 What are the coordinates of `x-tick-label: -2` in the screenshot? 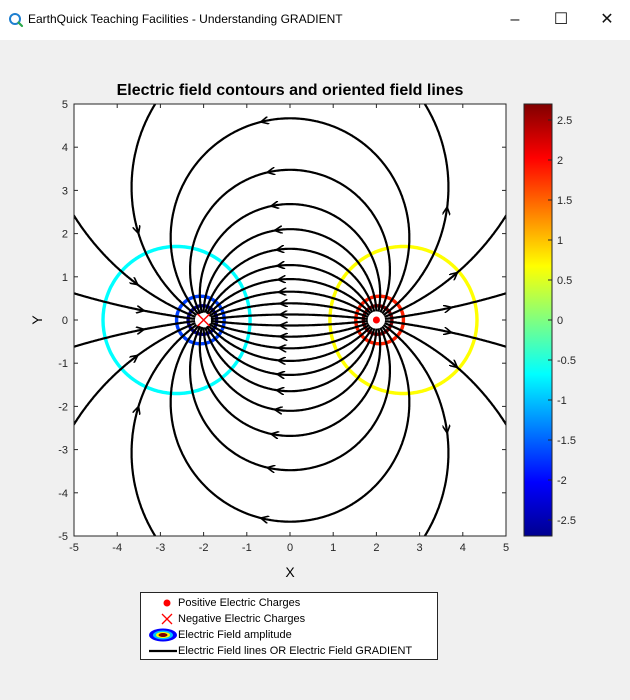 It's located at (204, 548).